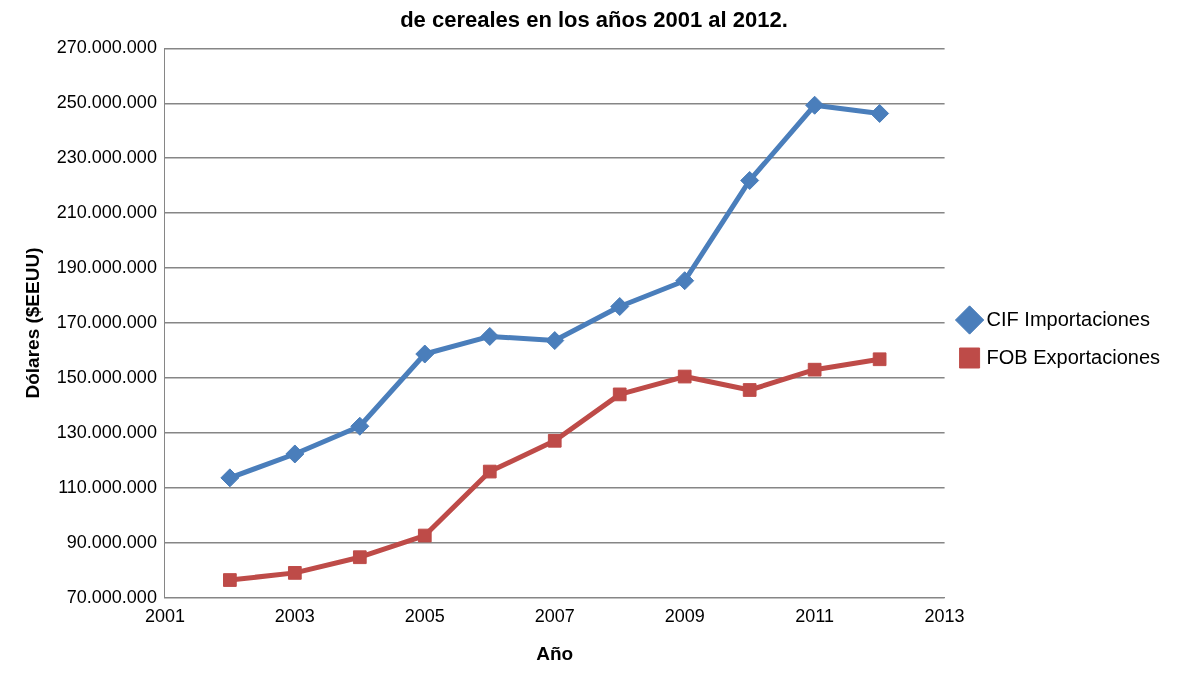 Image resolution: width=1191 pixels, height=690 pixels. Describe the element at coordinates (1068, 318) in the screenshot. I see `legend-label: CIF Importaciones` at that location.